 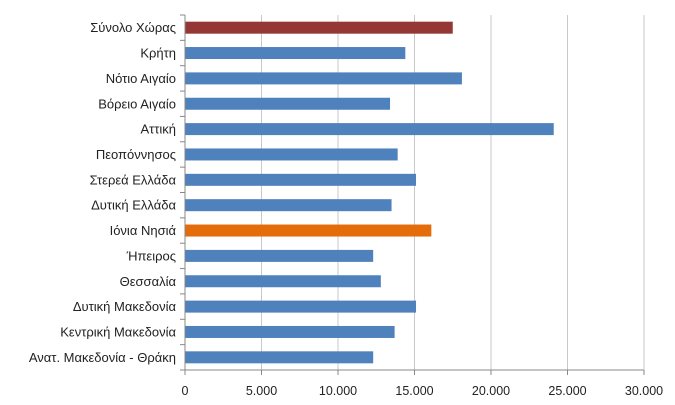 I want to click on x-tick-label: 30.000, so click(x=644, y=391).